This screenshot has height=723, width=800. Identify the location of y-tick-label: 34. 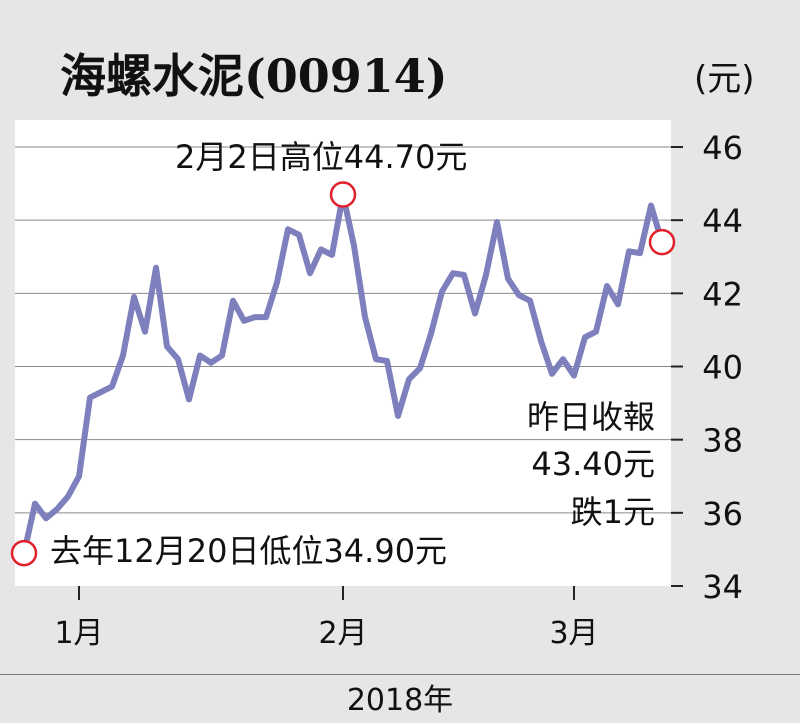
(722, 587).